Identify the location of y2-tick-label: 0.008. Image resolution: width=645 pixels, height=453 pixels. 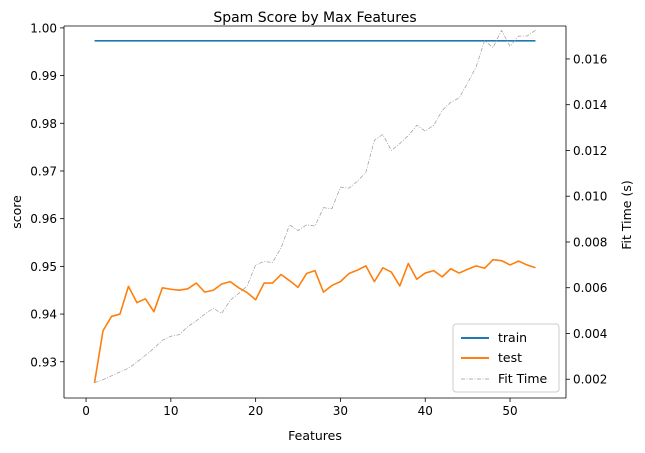
(590, 242).